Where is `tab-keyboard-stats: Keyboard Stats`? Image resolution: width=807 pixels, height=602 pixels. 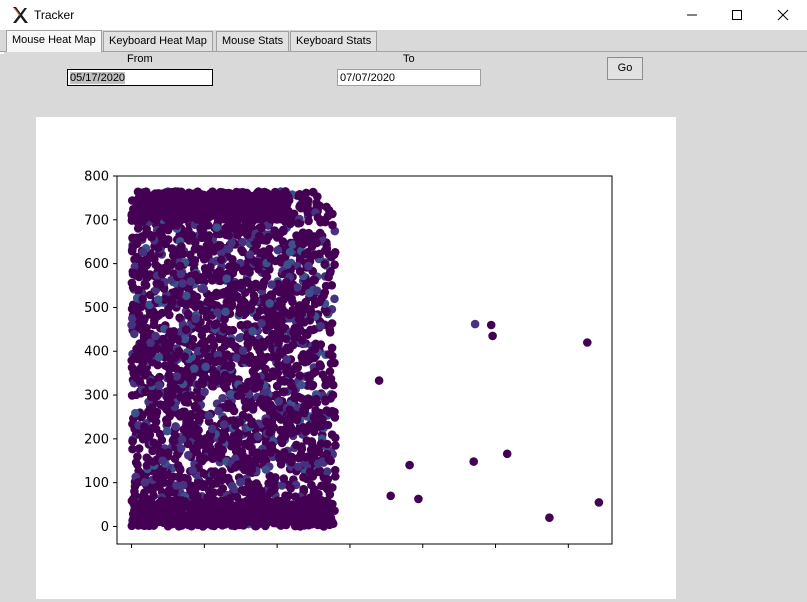
tab-keyboard-stats: Keyboard Stats is located at coordinates (334, 41).